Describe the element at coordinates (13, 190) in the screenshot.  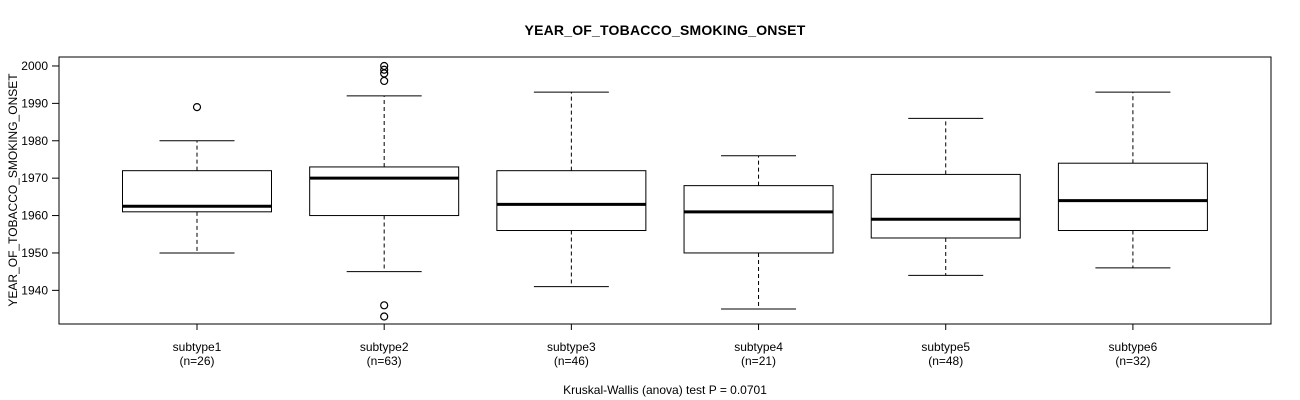
I see `y-axis-title: YEAR_OF_TOBACCO_SMOKING_ONSET` at that location.